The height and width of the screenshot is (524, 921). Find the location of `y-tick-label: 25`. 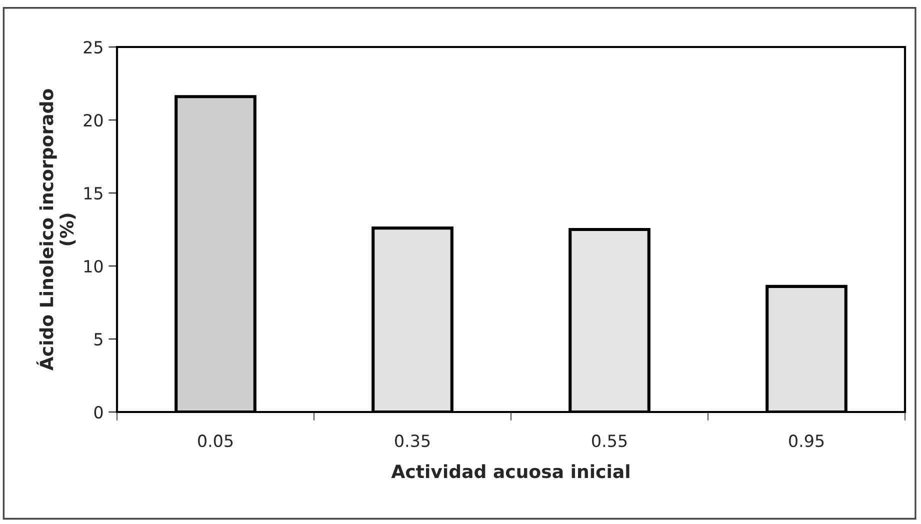

y-tick-label: 25 is located at coordinates (93, 47).